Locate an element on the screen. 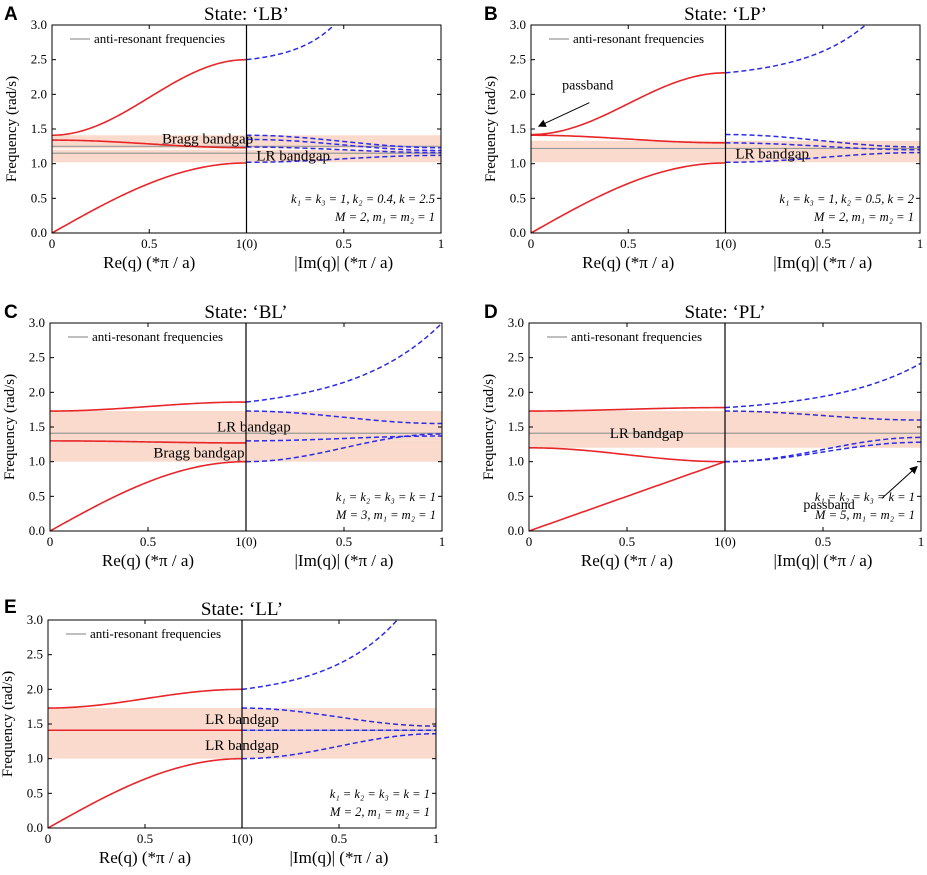 The width and height of the screenshot is (927, 875). annotation-arrow is located at coordinates (899, 482).